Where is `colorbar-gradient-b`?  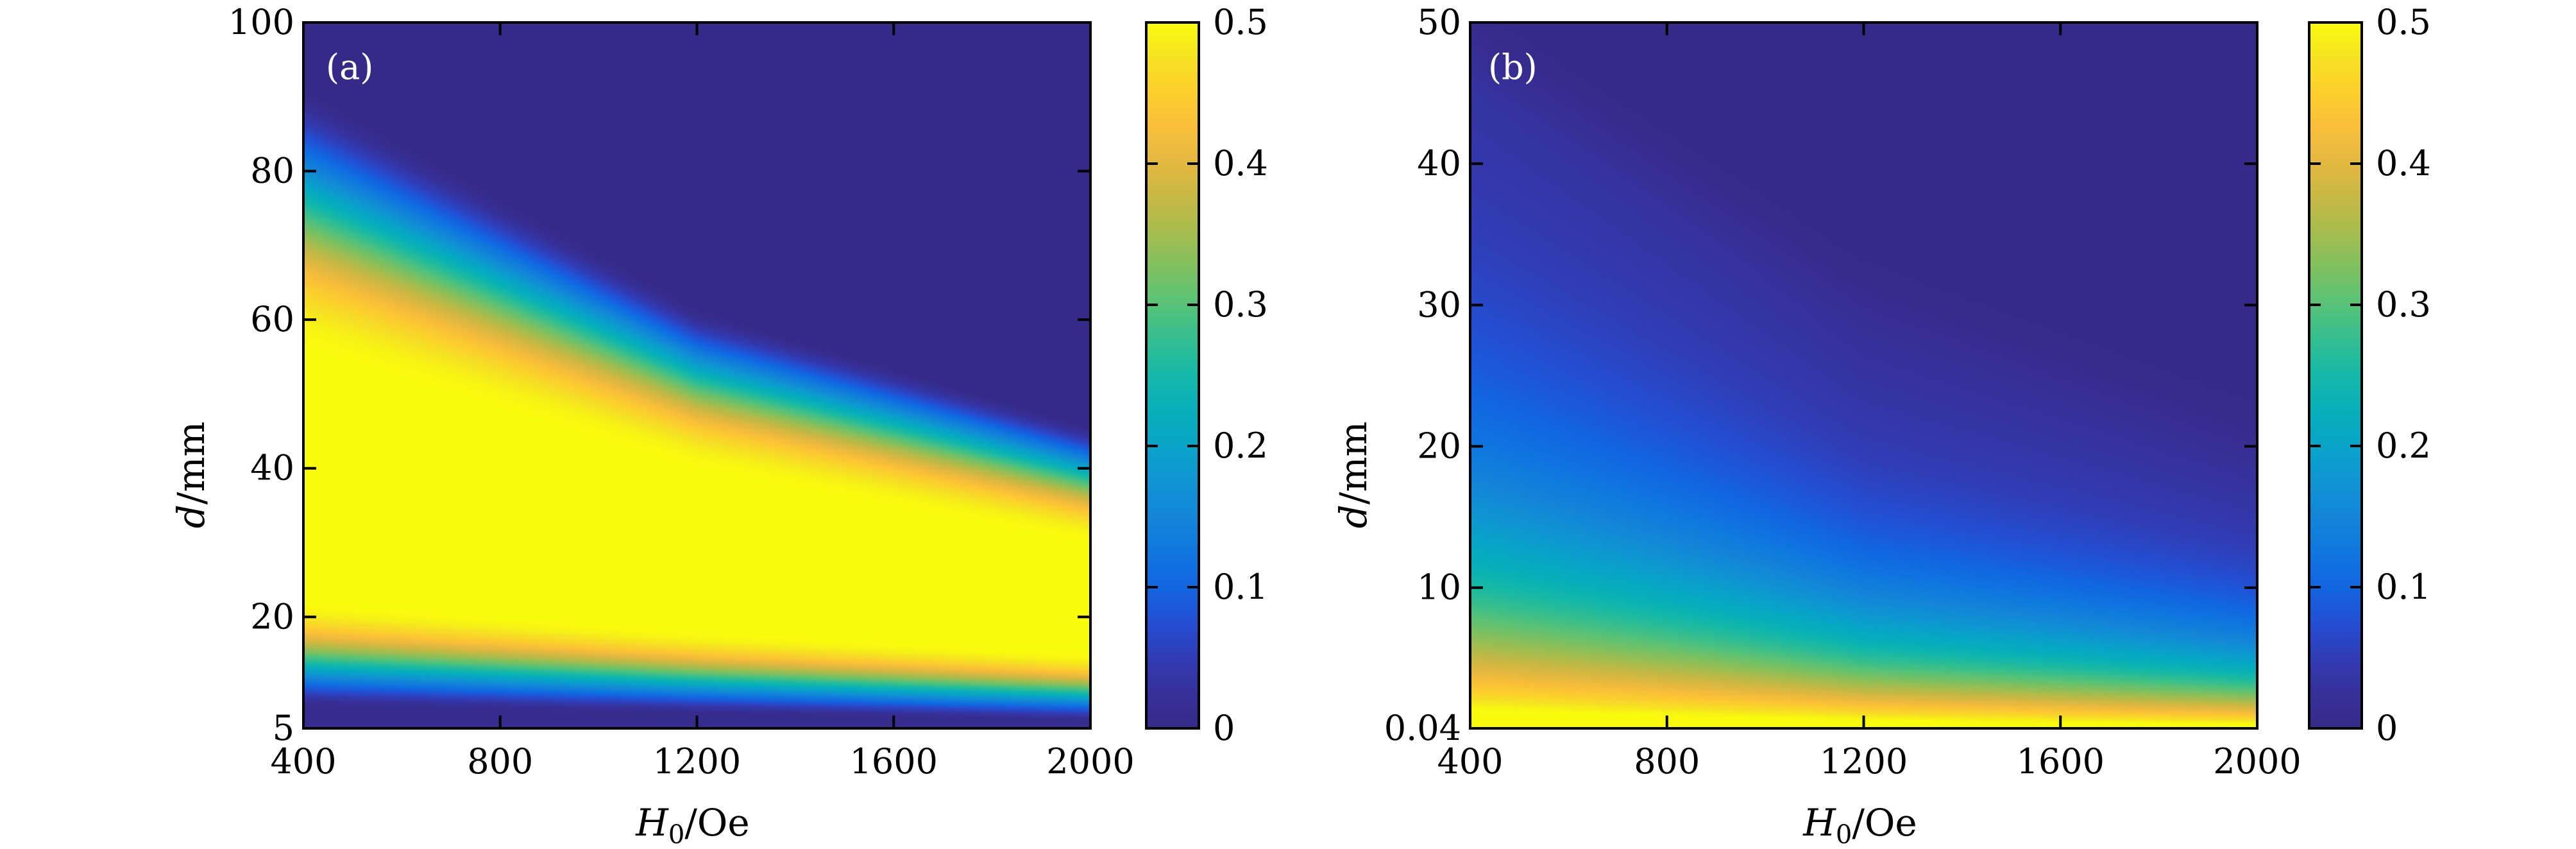 colorbar-gradient-b is located at coordinates (2335, 375).